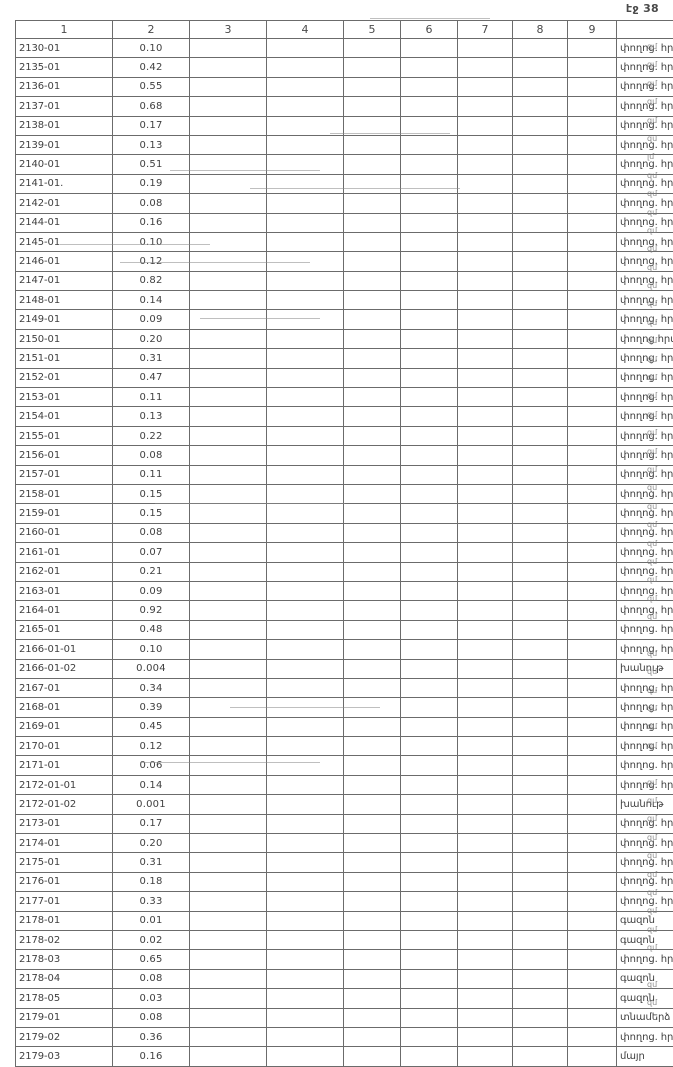  I want to click on cell-parcel-code: 2158-01, so click(64, 493).